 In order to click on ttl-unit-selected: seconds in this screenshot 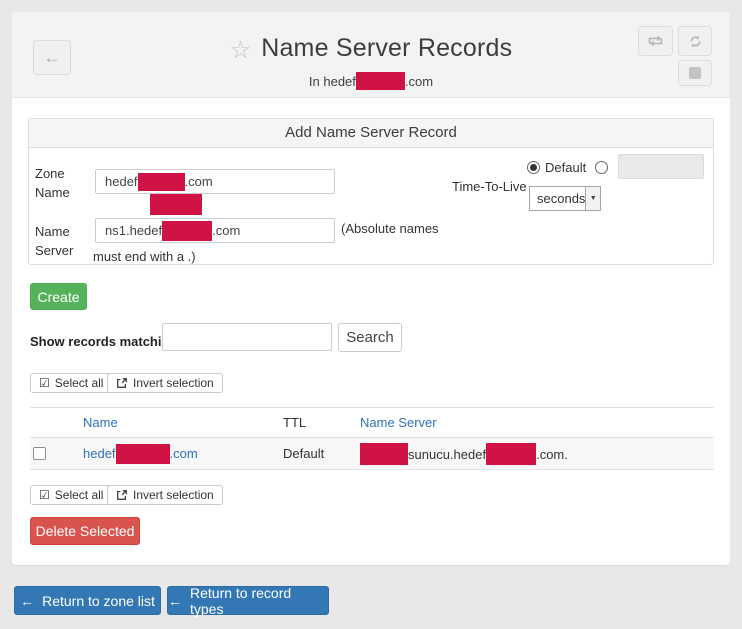, I will do `click(561, 198)`.